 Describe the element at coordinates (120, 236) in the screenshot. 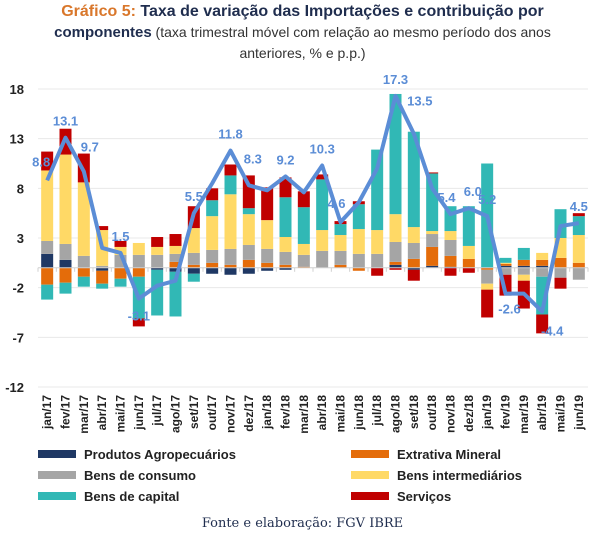

I see `data-label: 1.5` at that location.